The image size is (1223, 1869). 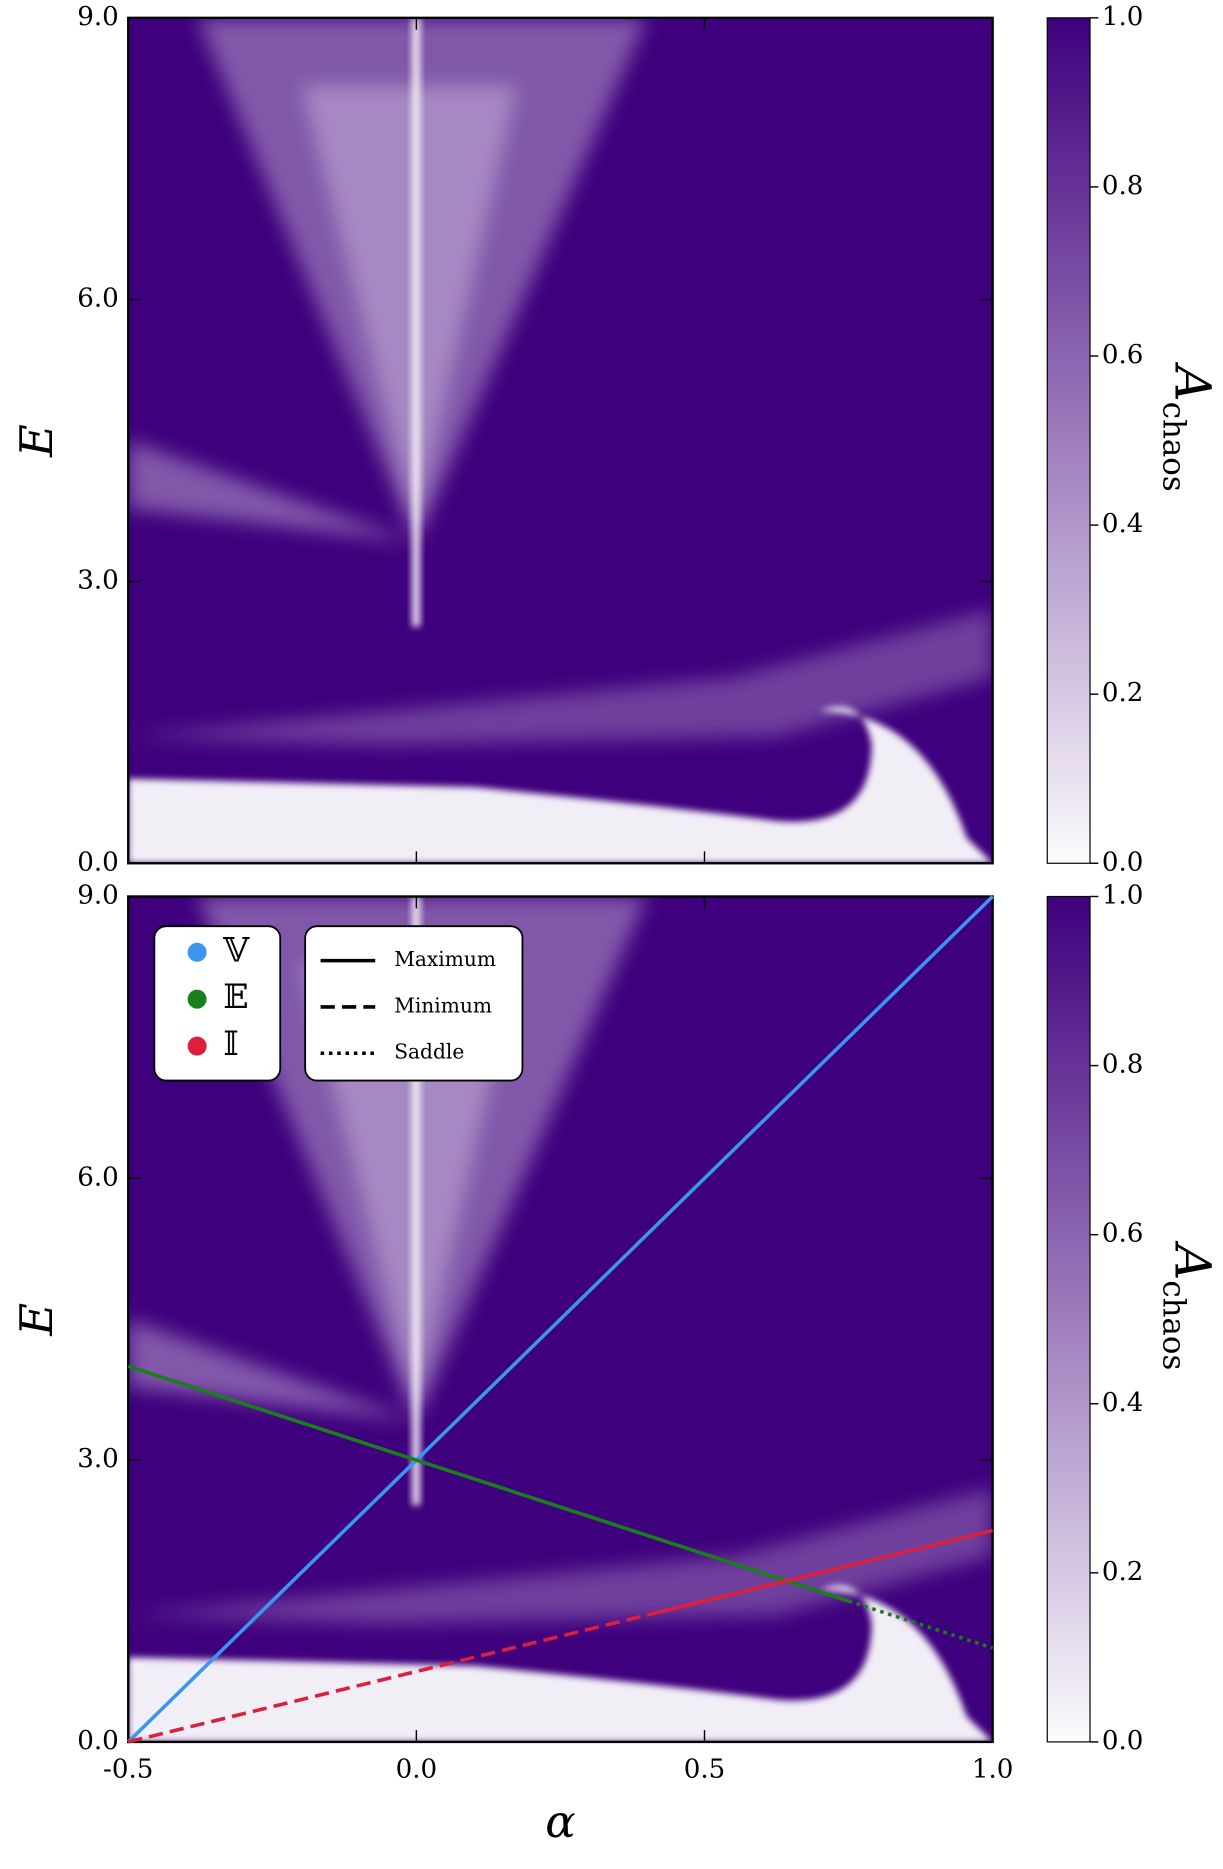 I want to click on x-axis-label: α, so click(x=560, y=1821).